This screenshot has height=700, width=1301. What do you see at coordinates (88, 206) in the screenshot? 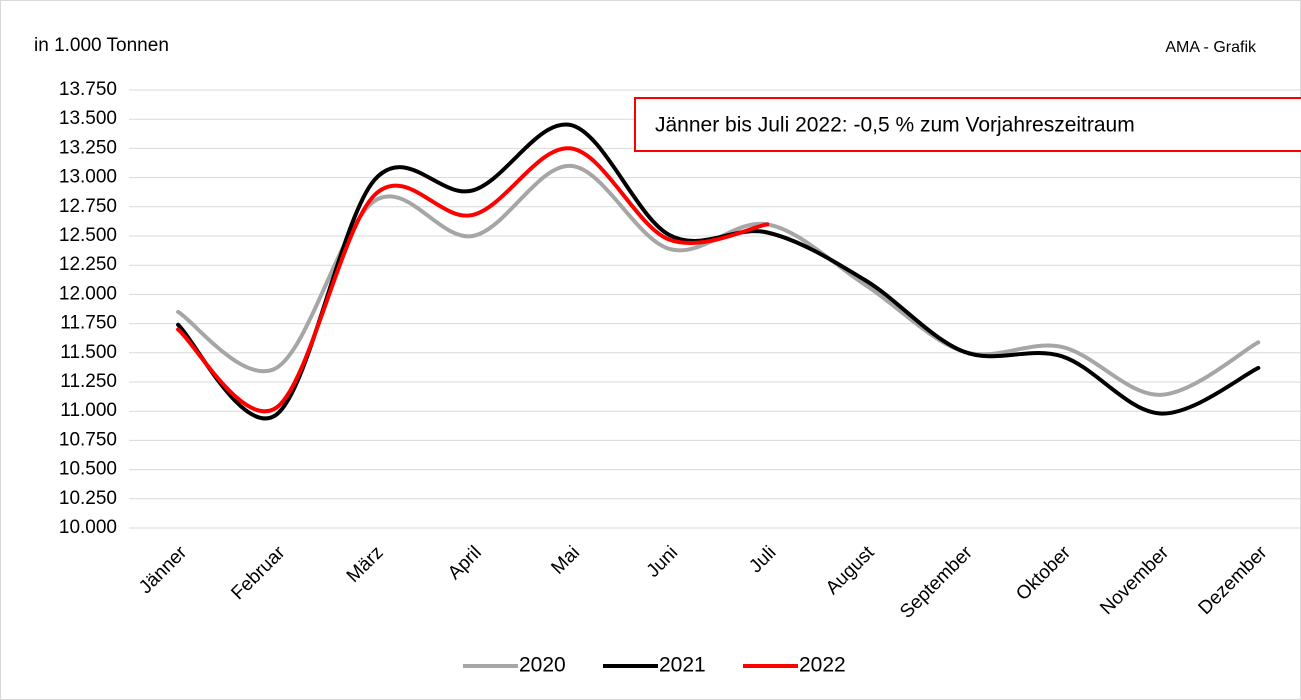
I see `y-tick-label: 12.750` at bounding box center [88, 206].